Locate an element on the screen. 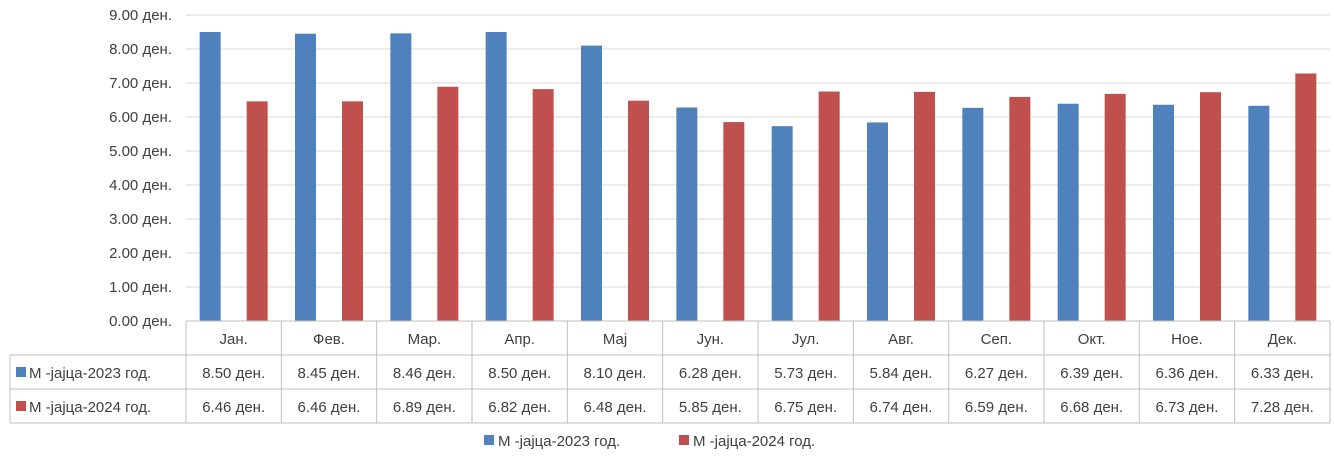 Image resolution: width=1334 pixels, height=460 pixels. data-label: 6.82 ден. is located at coordinates (519, 407).